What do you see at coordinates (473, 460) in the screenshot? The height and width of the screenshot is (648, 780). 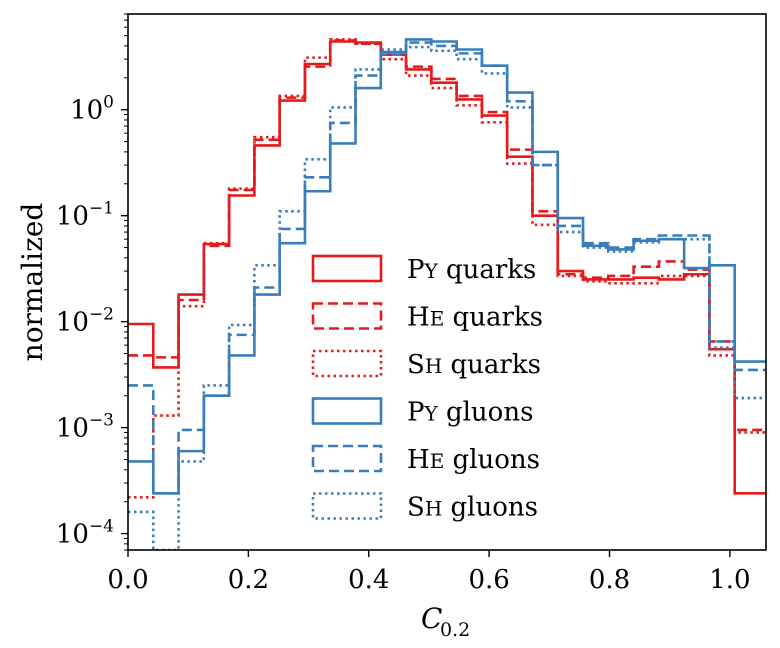 I see `legend-label: HE gluons` at bounding box center [473, 460].